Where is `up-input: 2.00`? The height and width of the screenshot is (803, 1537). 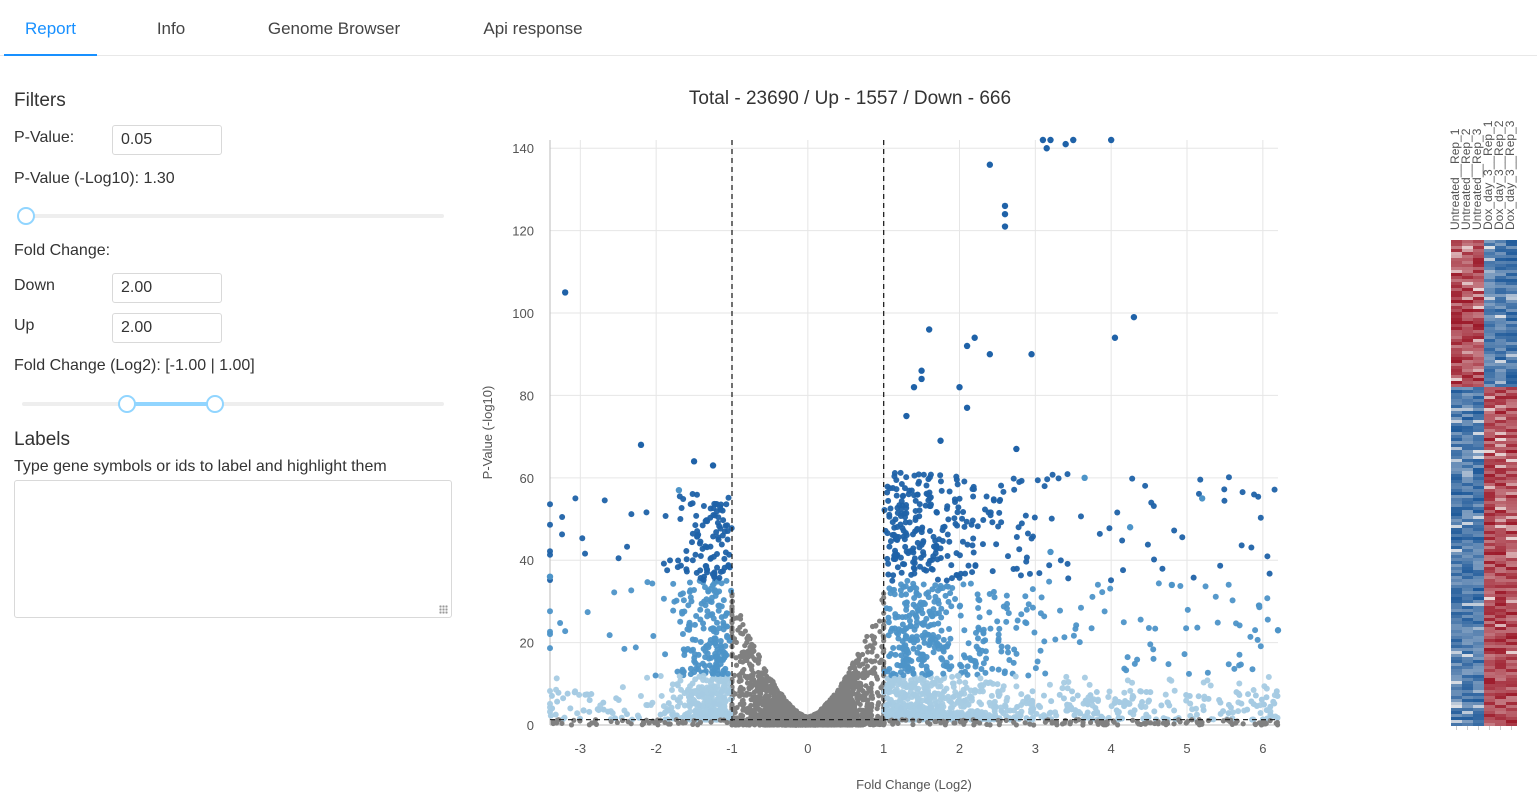
up-input: 2.00 is located at coordinates (167, 328).